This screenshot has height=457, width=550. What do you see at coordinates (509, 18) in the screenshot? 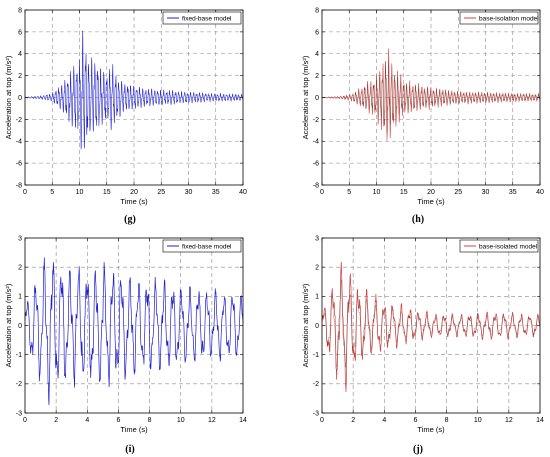
I see `legend-label: base-isolation model` at bounding box center [509, 18].